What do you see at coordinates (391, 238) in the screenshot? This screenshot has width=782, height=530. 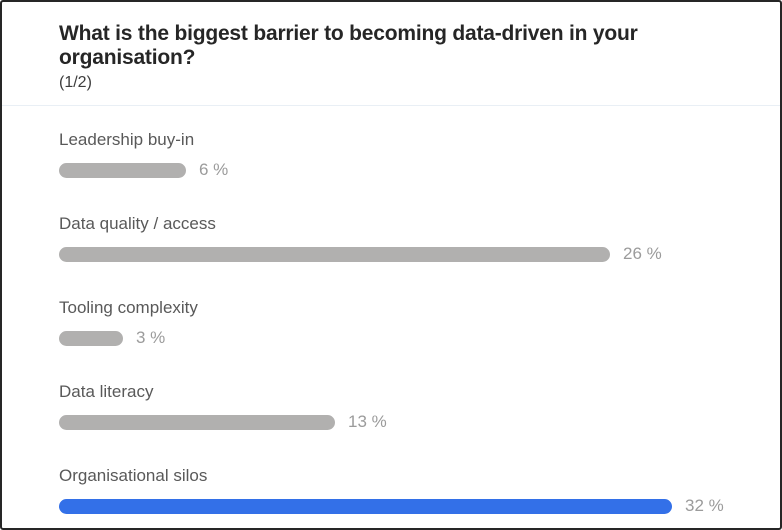 I see `poll-option-row: Data quality / access 26 %` at bounding box center [391, 238].